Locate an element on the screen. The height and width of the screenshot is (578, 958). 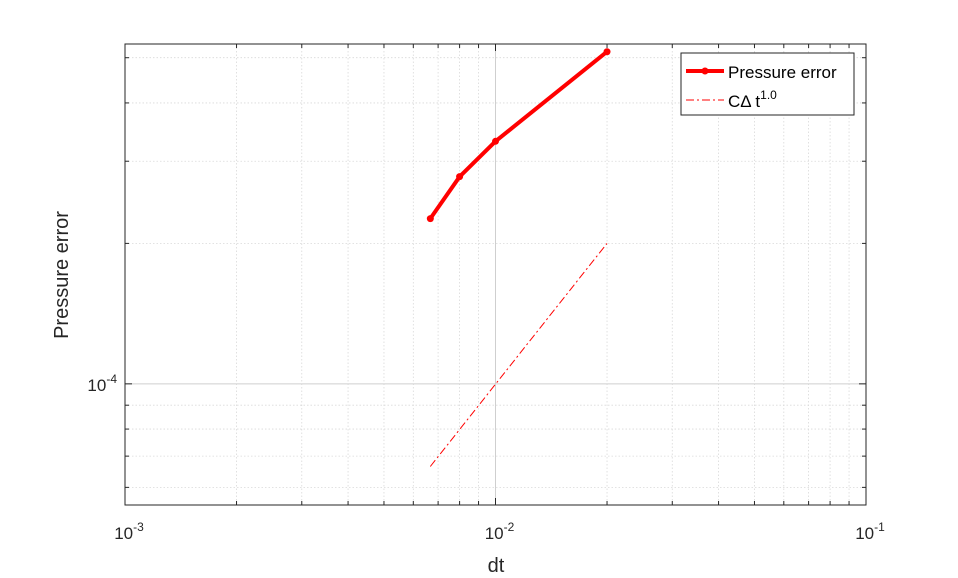
x-tick-label: 10⁻² is located at coordinates (500, 531).